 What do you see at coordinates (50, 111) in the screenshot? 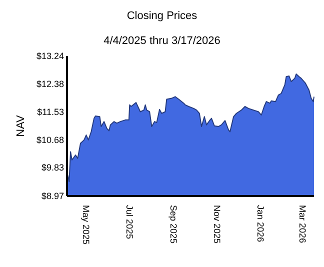
I see `y-tick-label: $11.53` at bounding box center [50, 111].